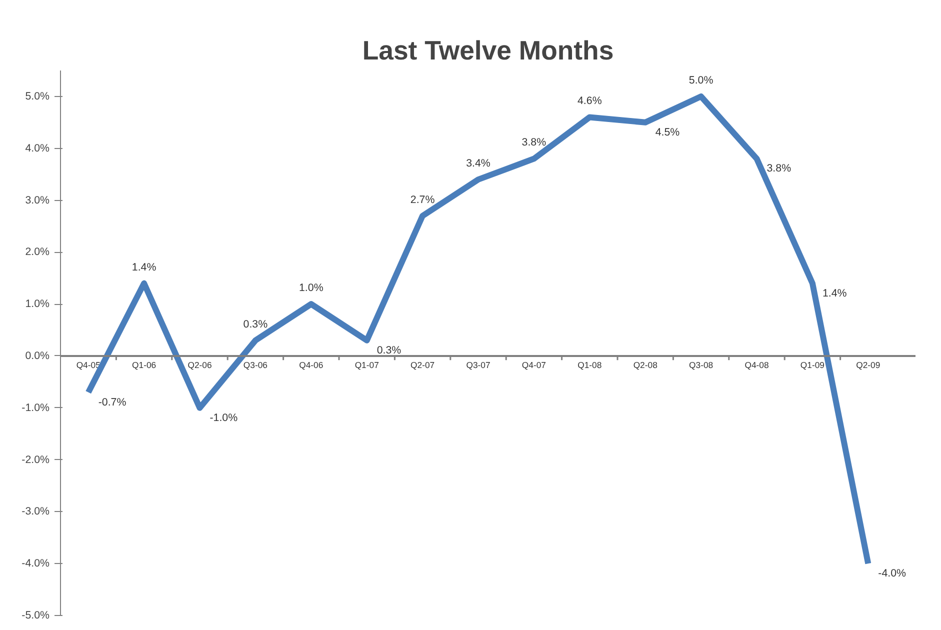  I want to click on x-tick-label: Q1-07, so click(367, 365).